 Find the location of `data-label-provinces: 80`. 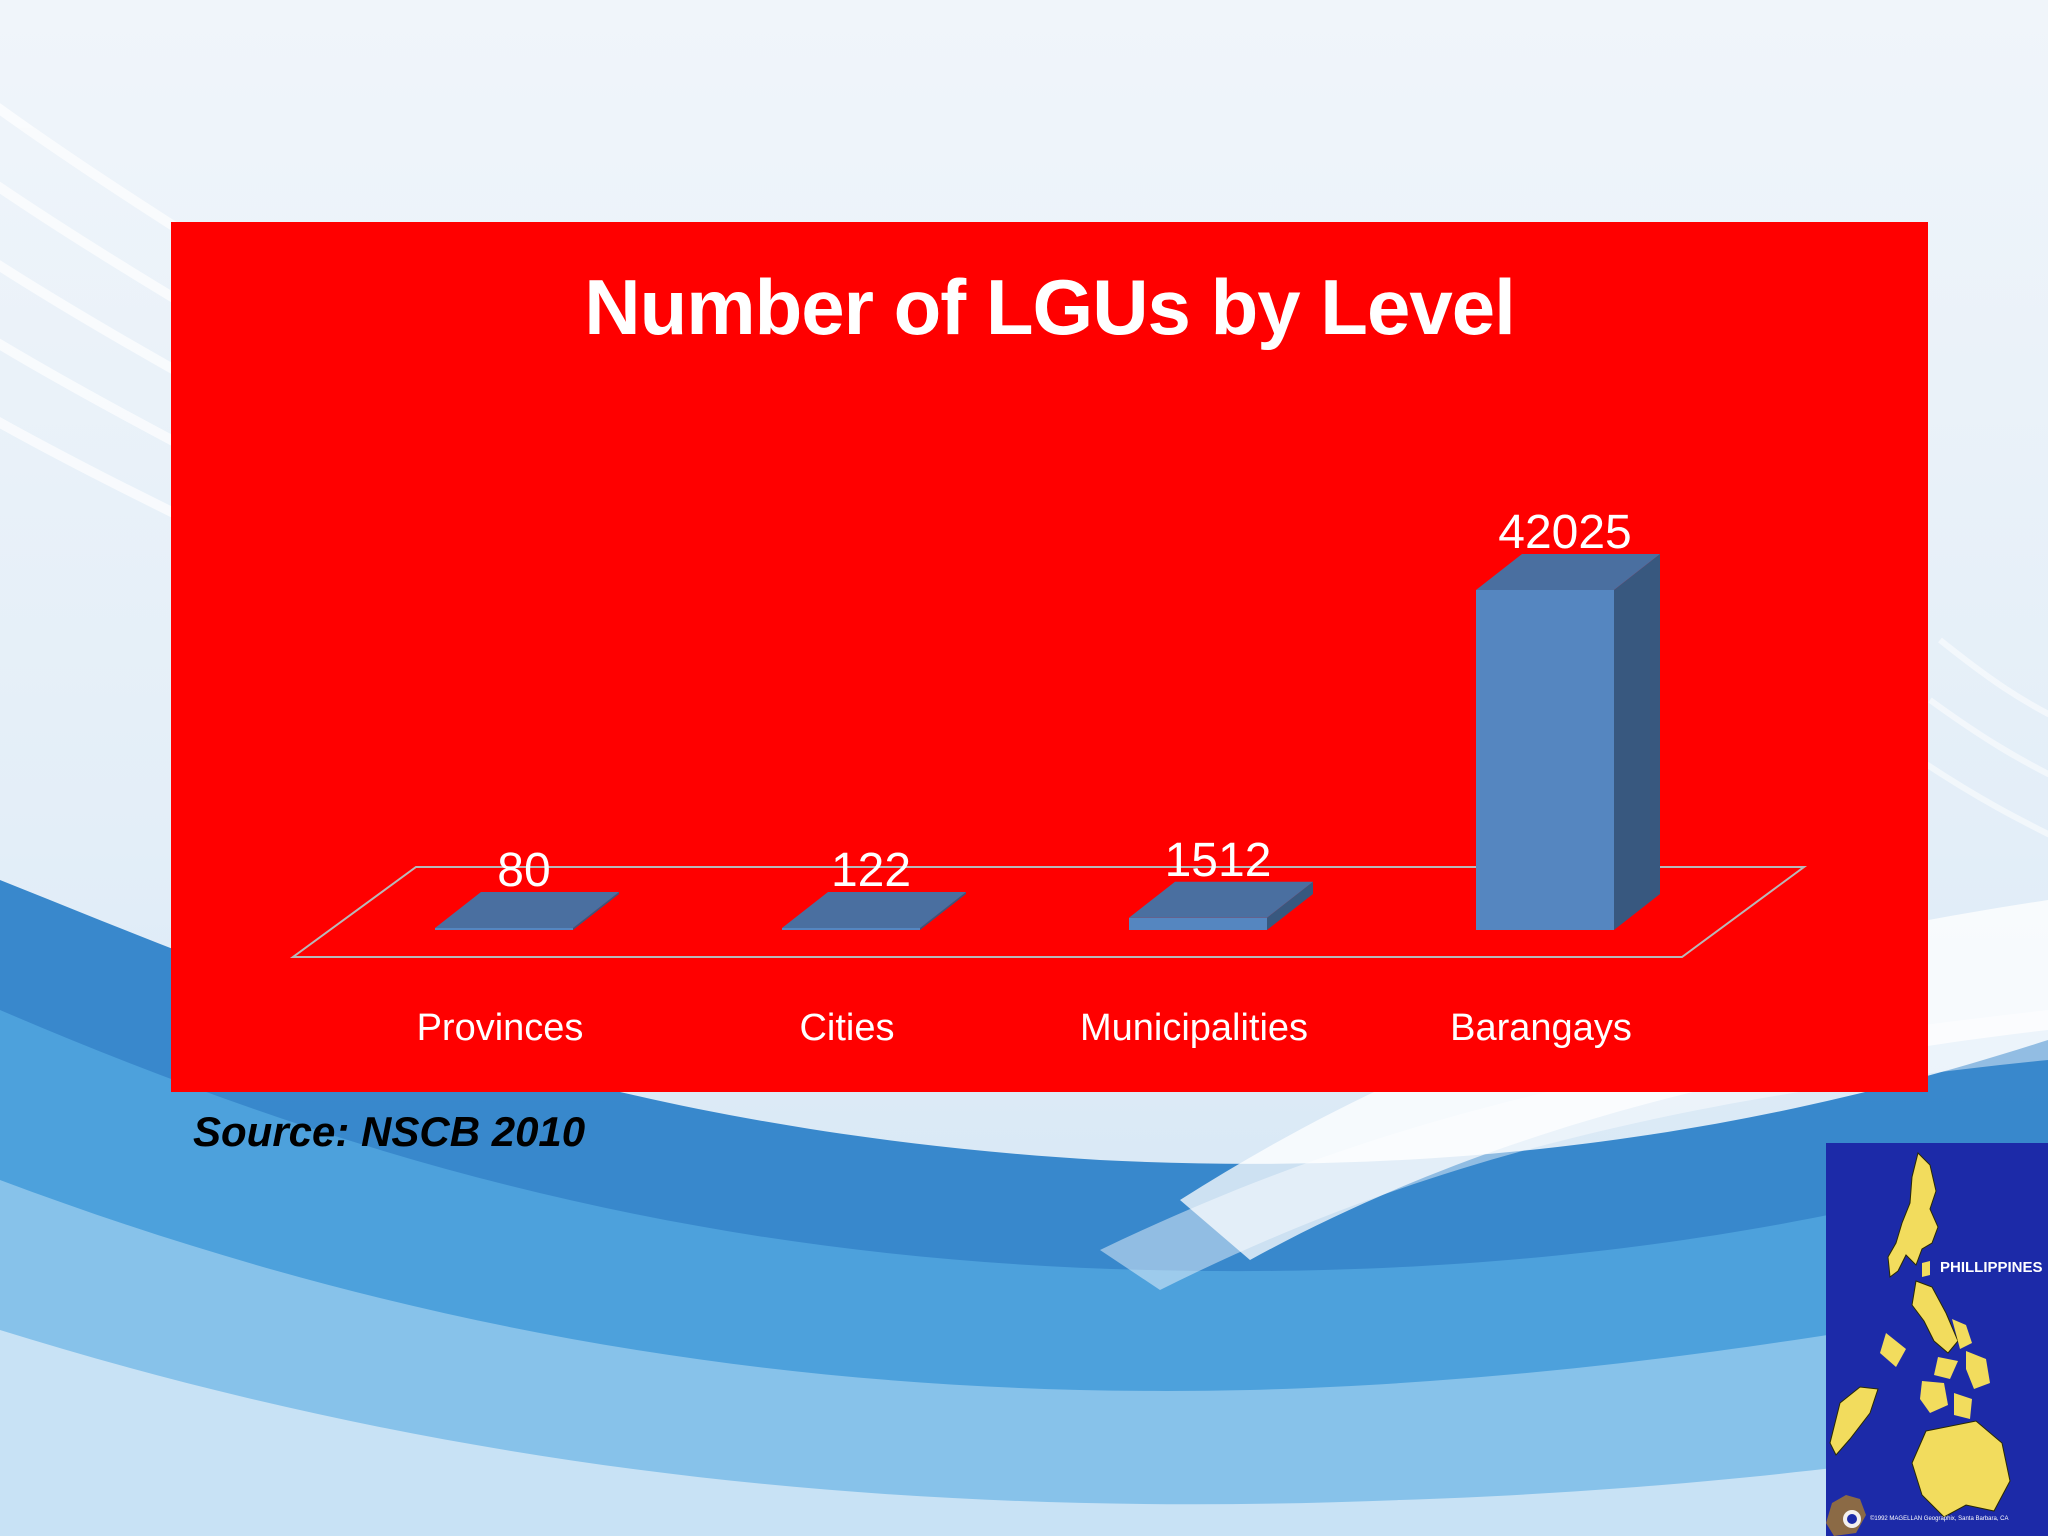

data-label-provinces: 80 is located at coordinates (523, 870).